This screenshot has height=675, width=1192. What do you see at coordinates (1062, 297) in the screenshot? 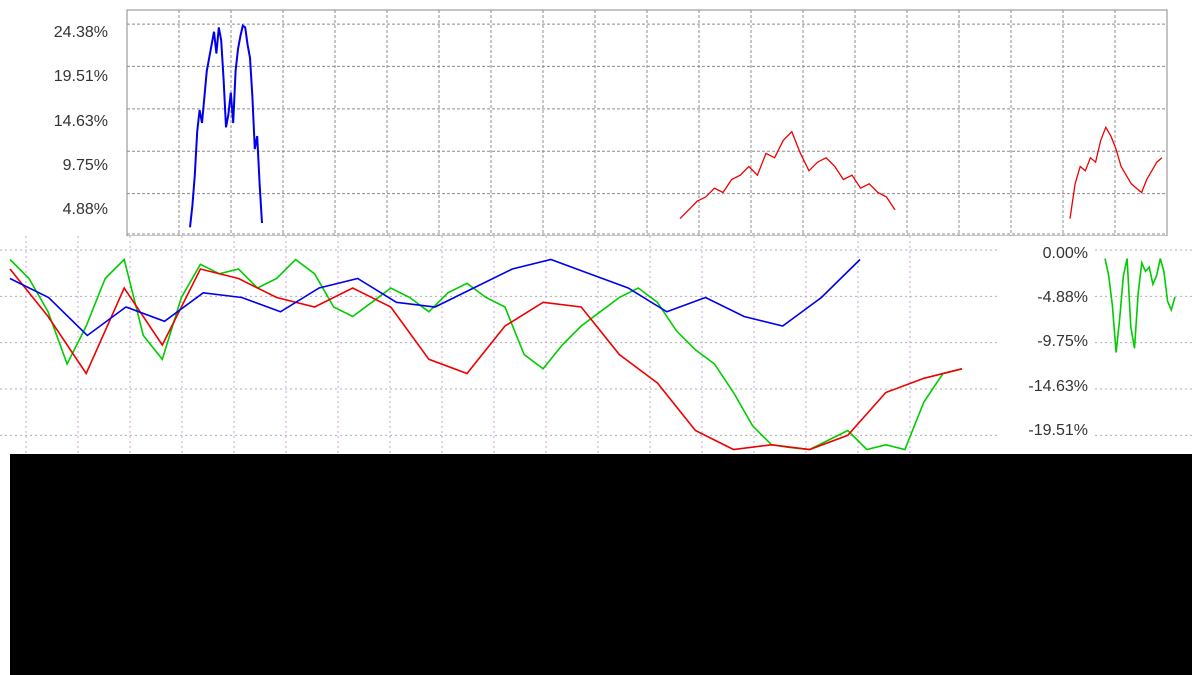
I see `bottom-y-tick-label: -4.88%` at bounding box center [1062, 297].